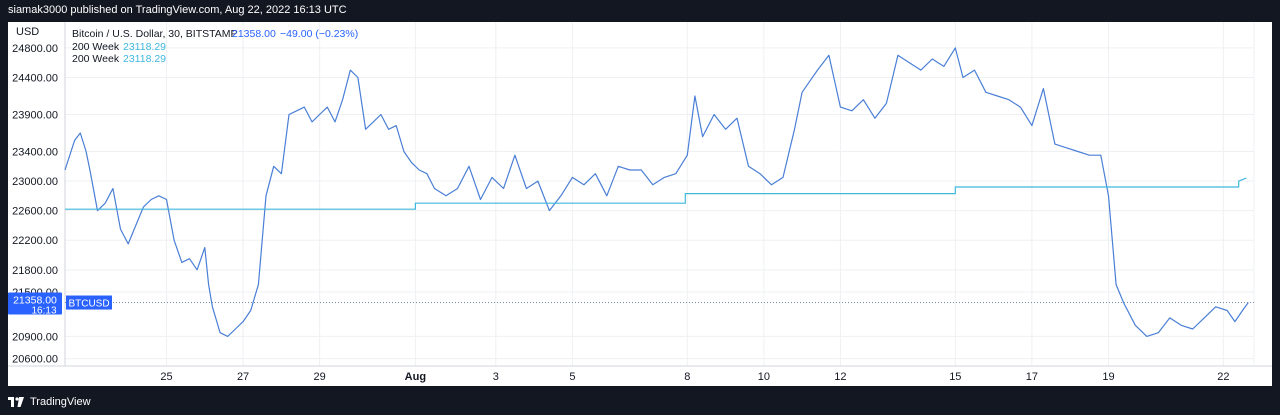 The width and height of the screenshot is (1280, 415). What do you see at coordinates (35, 182) in the screenshot?
I see `y-tick-label: 23000.00` at bounding box center [35, 182].